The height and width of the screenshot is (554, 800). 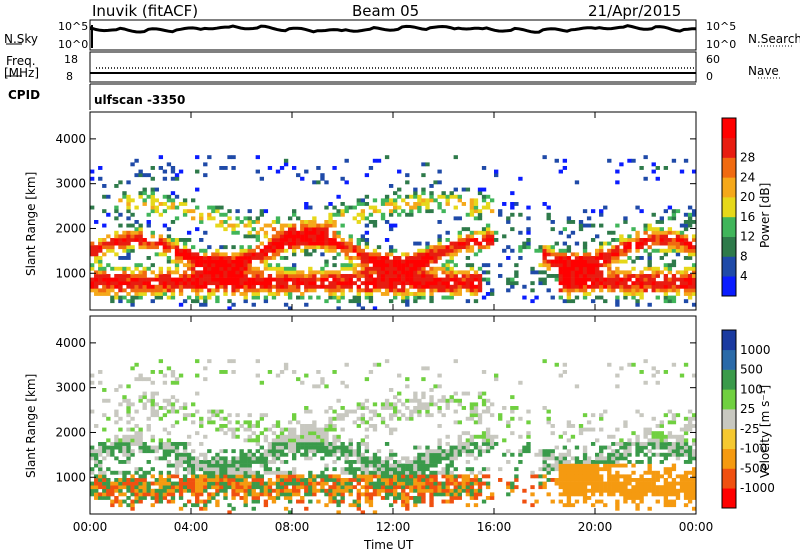 What do you see at coordinates (71, 59) in the screenshot?
I see `freq-tick-top: 18` at bounding box center [71, 59].